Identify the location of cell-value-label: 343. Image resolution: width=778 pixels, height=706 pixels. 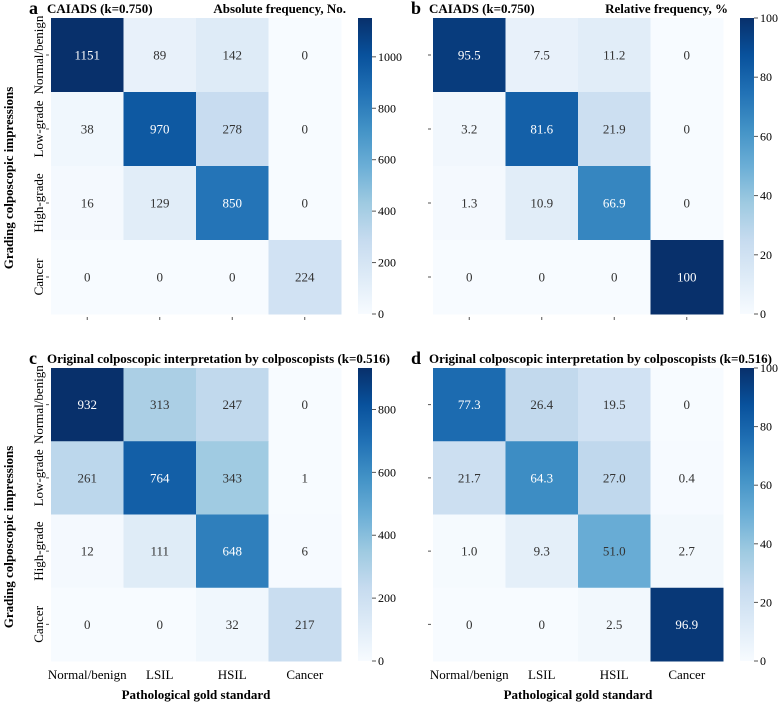
(233, 477).